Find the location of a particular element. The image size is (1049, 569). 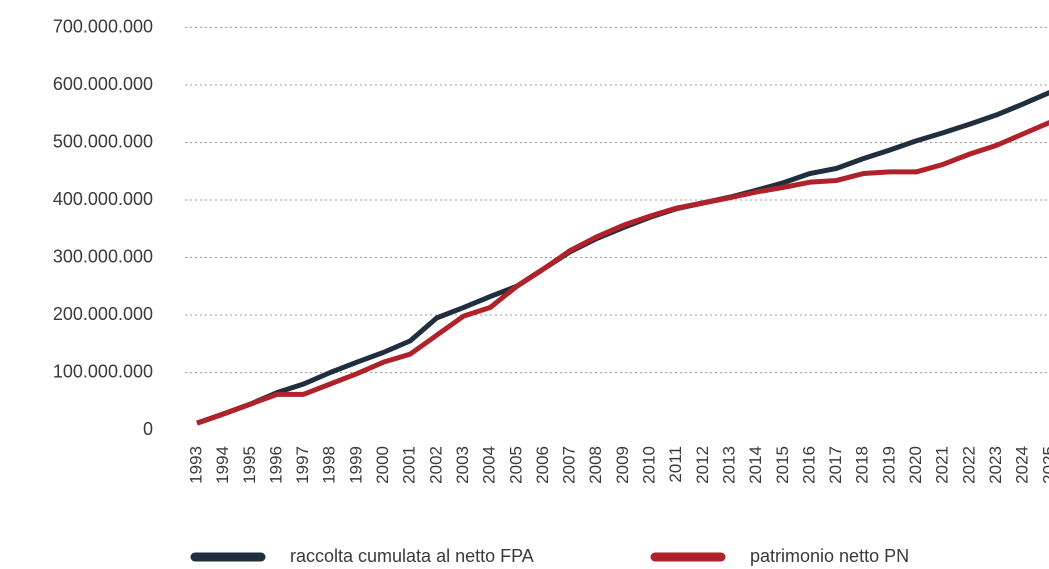

x-tick-label: 1997 is located at coordinates (302, 465).